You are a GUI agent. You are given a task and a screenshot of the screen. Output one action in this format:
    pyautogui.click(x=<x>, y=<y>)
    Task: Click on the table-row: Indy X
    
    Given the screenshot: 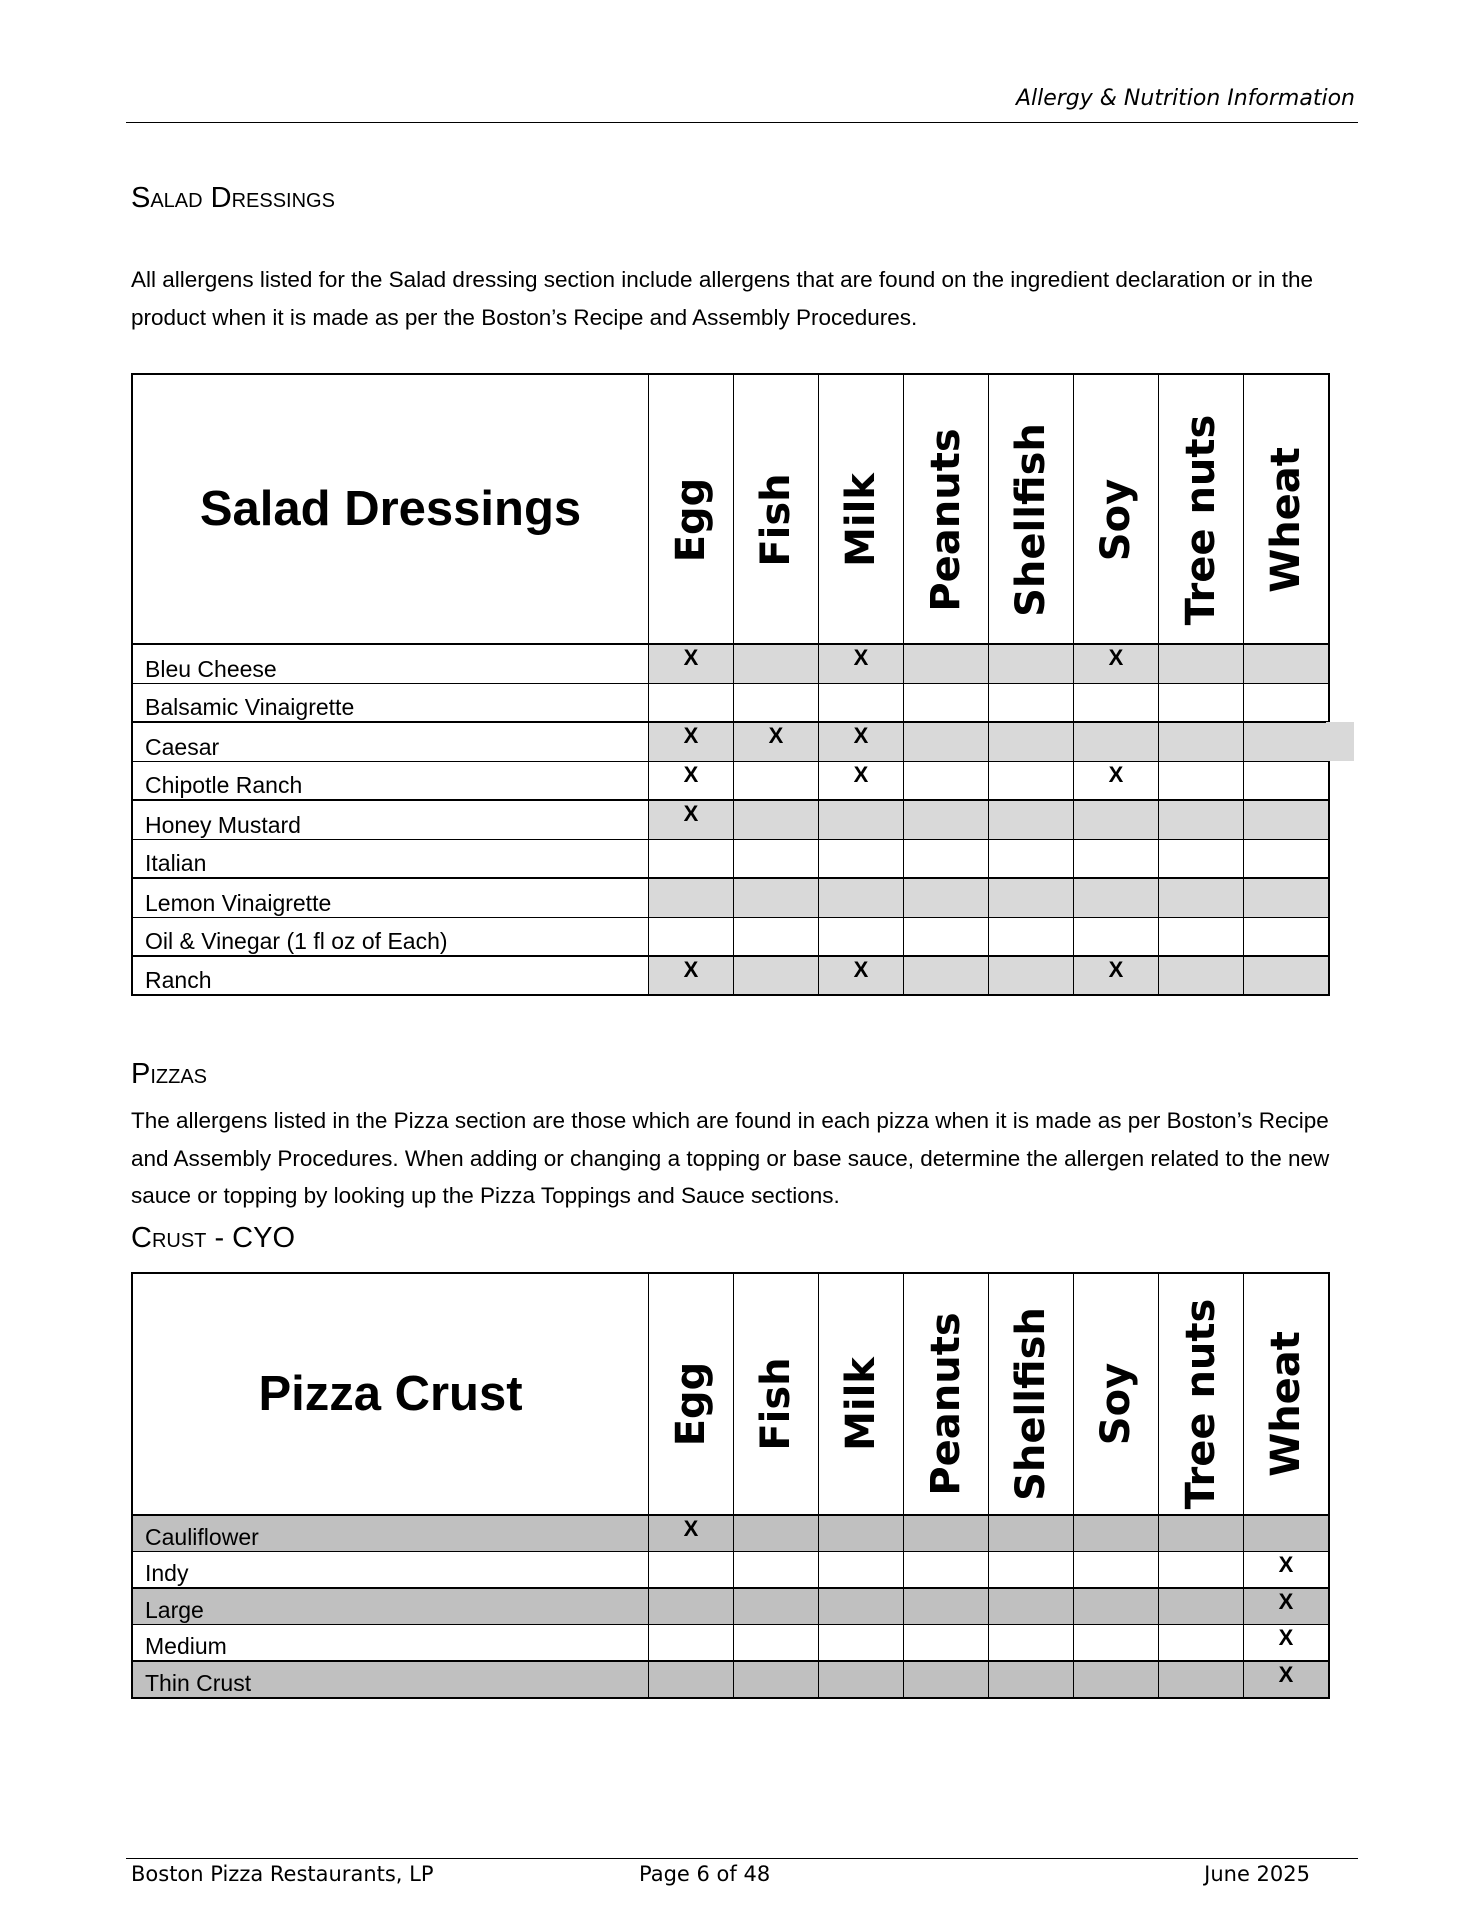 What is the action you would take?
    pyautogui.click(x=730, y=1570)
    